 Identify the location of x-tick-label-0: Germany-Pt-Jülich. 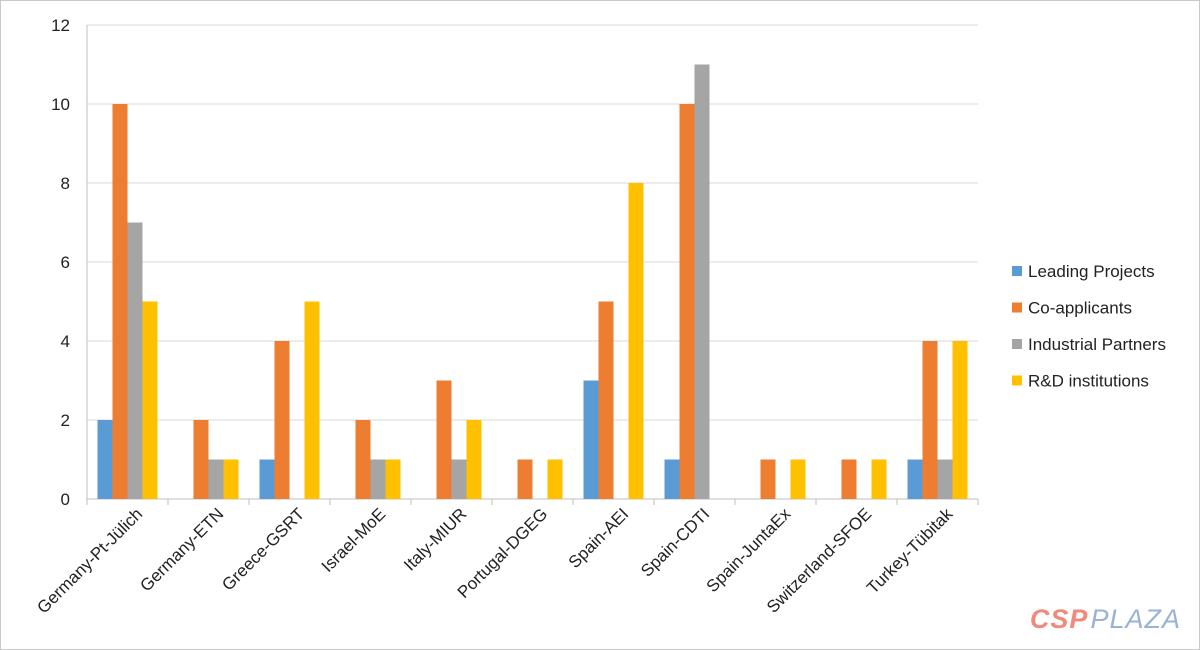
(89, 560).